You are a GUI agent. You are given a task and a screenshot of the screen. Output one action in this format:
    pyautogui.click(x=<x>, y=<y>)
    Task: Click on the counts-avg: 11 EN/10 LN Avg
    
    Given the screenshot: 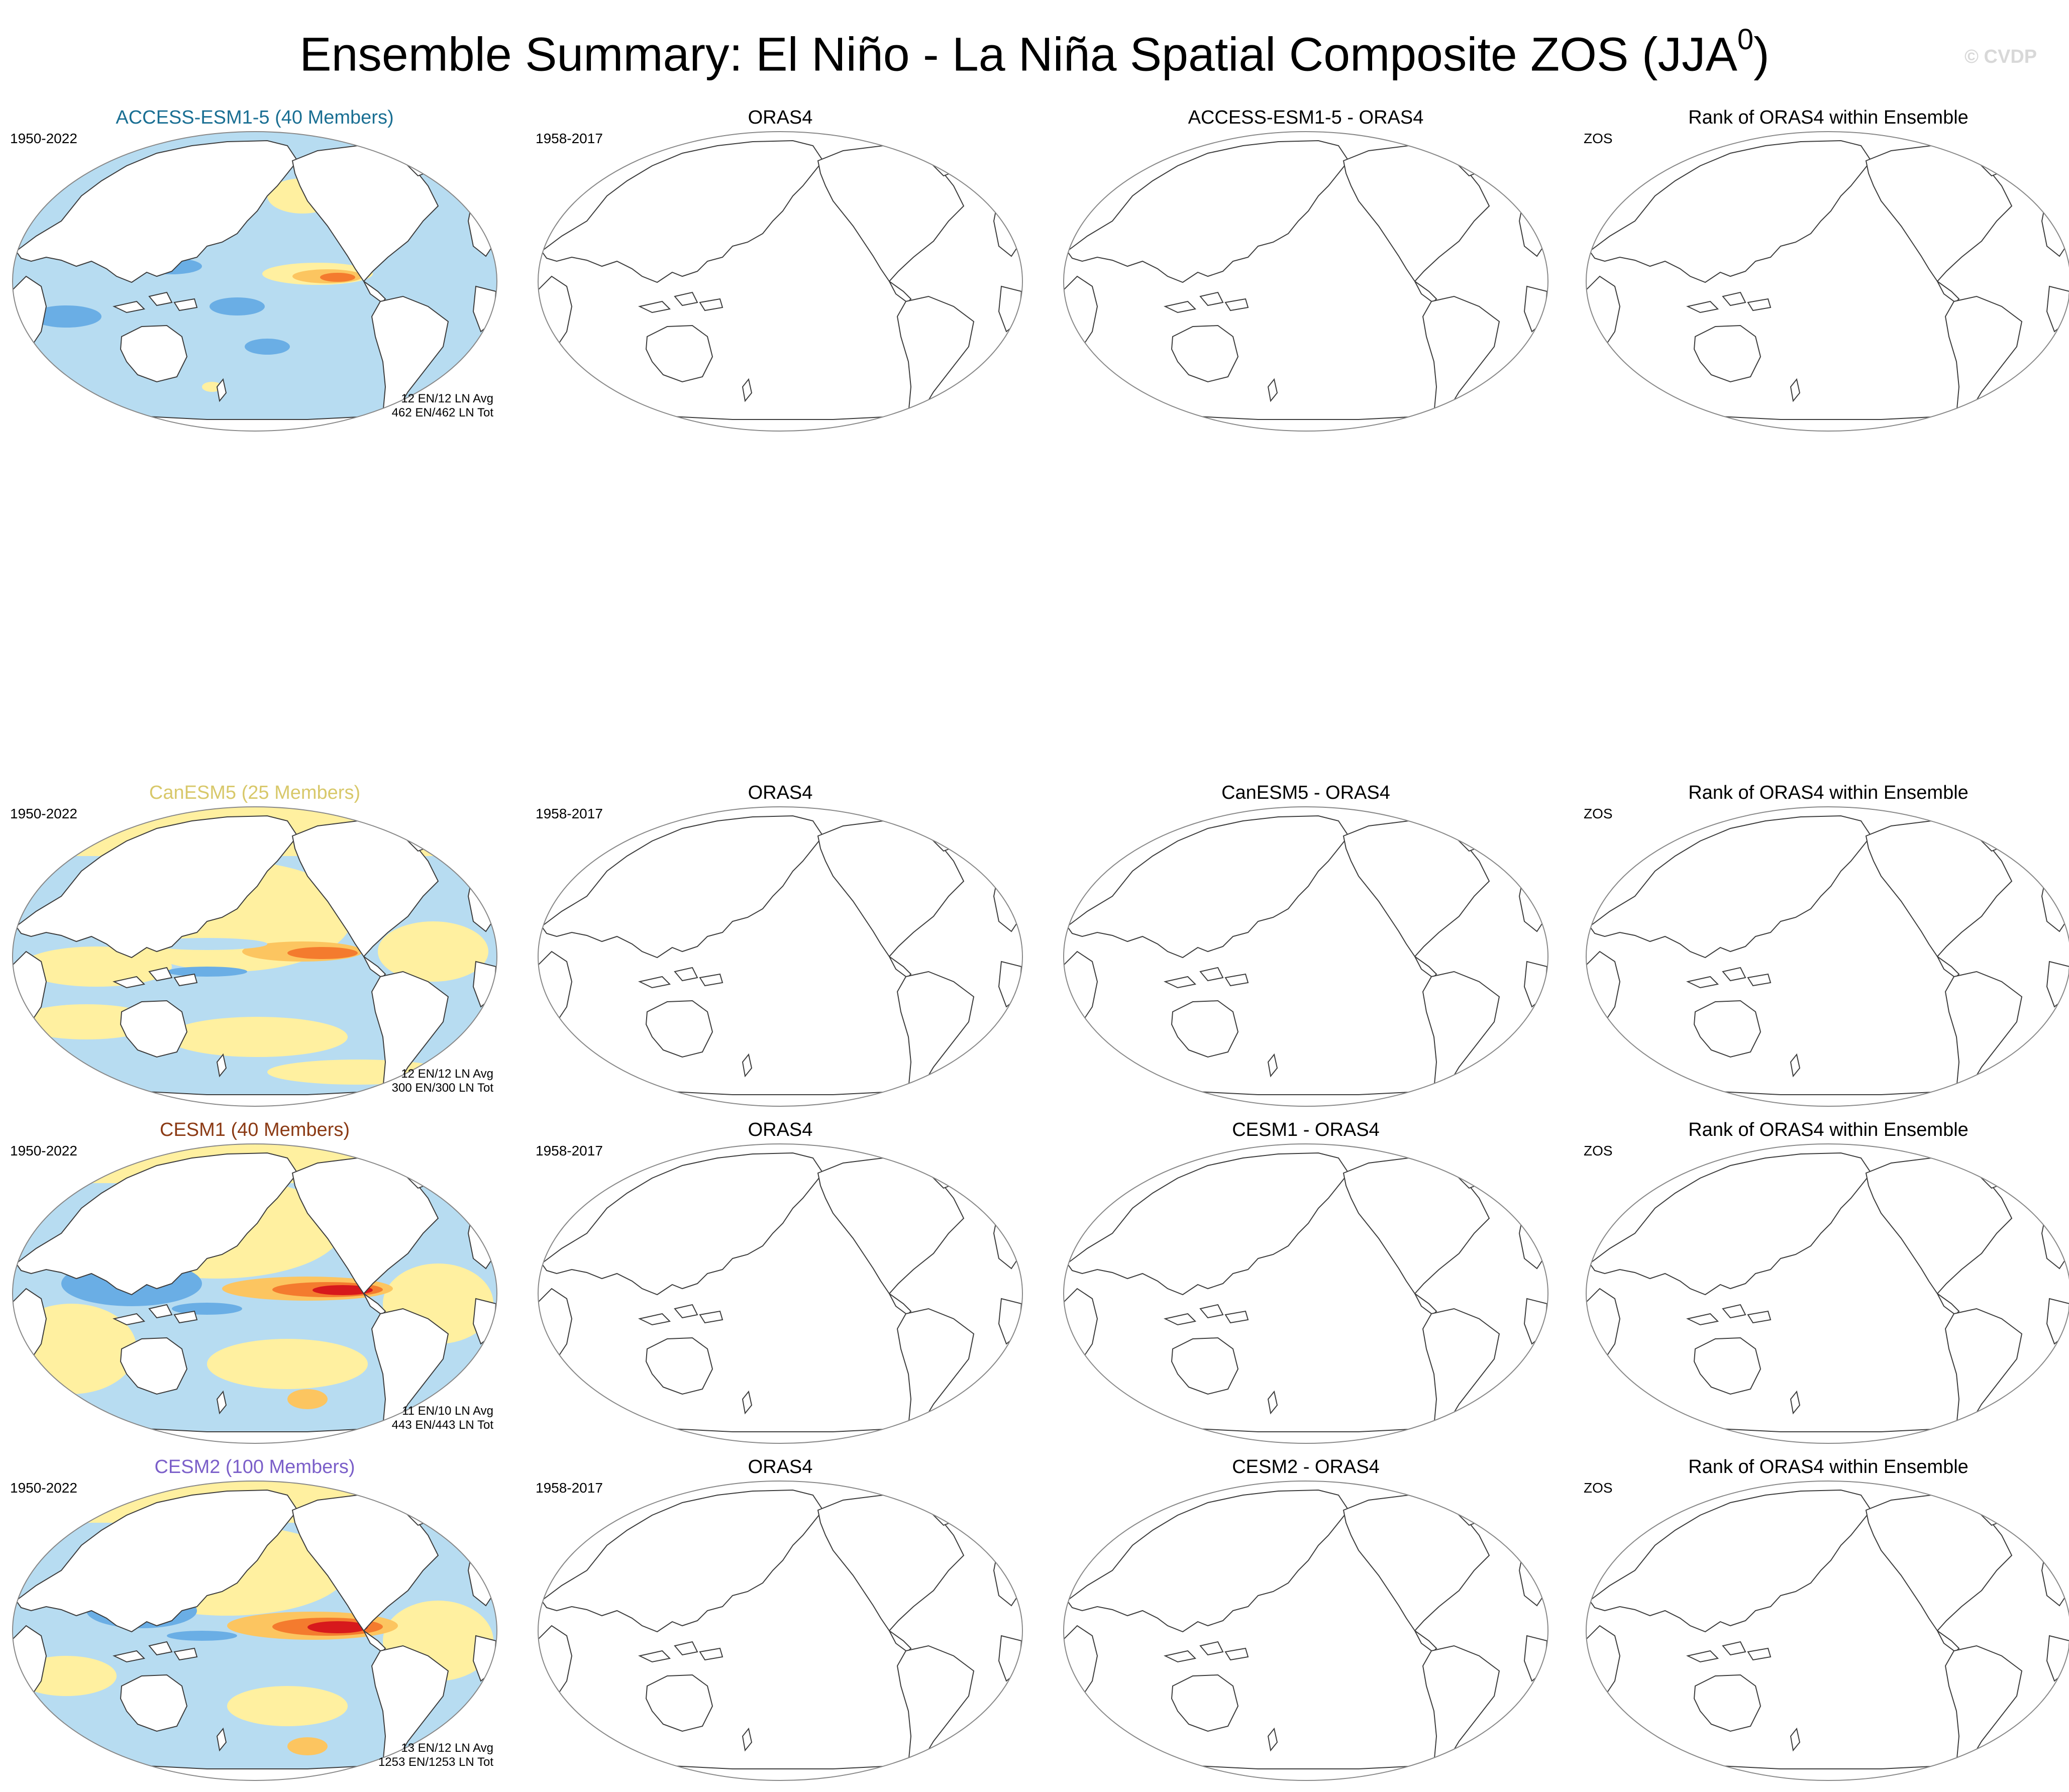 What is the action you would take?
    pyautogui.click(x=447, y=1411)
    